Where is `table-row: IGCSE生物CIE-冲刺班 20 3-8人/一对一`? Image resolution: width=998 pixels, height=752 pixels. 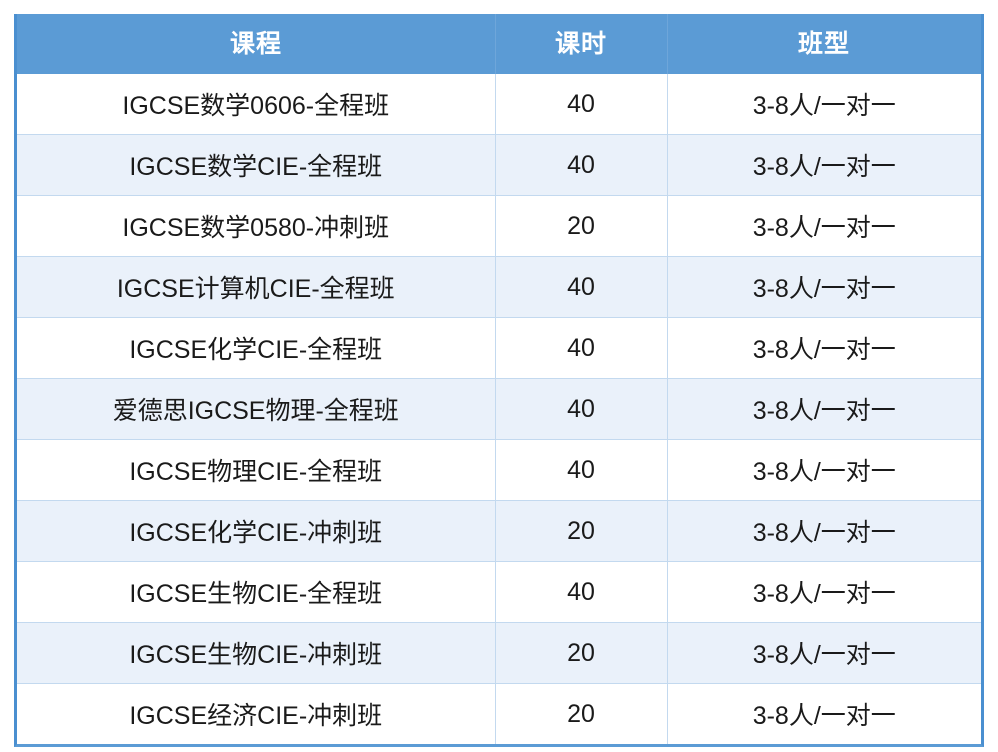 table-row: IGCSE生物CIE-冲刺班 20 3-8人/一对一 is located at coordinates (499, 653).